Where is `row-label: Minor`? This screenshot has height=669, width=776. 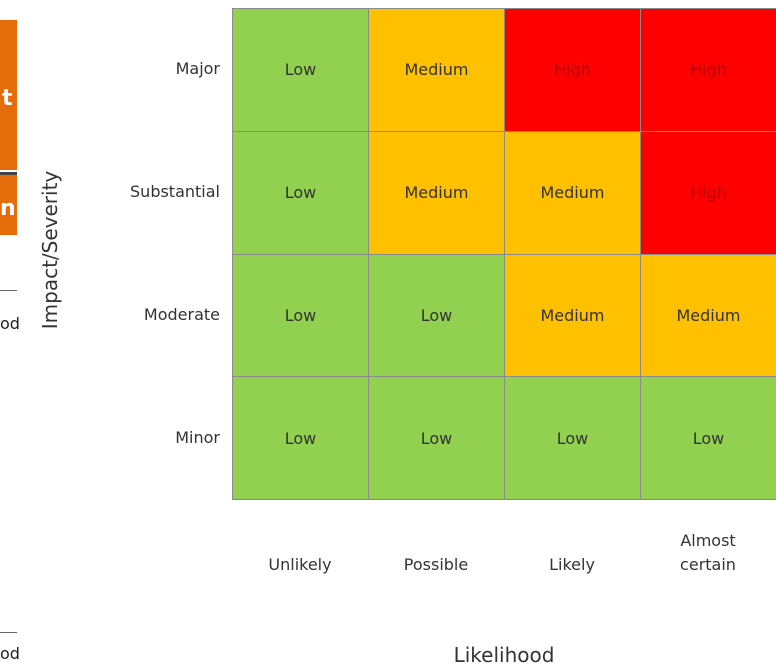
row-label: Minor is located at coordinates (197, 437).